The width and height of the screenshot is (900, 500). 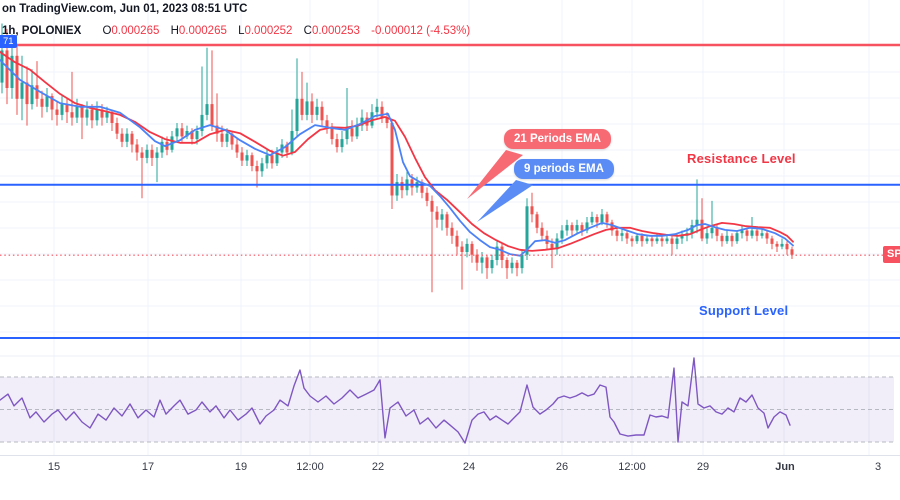 What do you see at coordinates (54, 467) in the screenshot?
I see `time-tick-label: 15` at bounding box center [54, 467].